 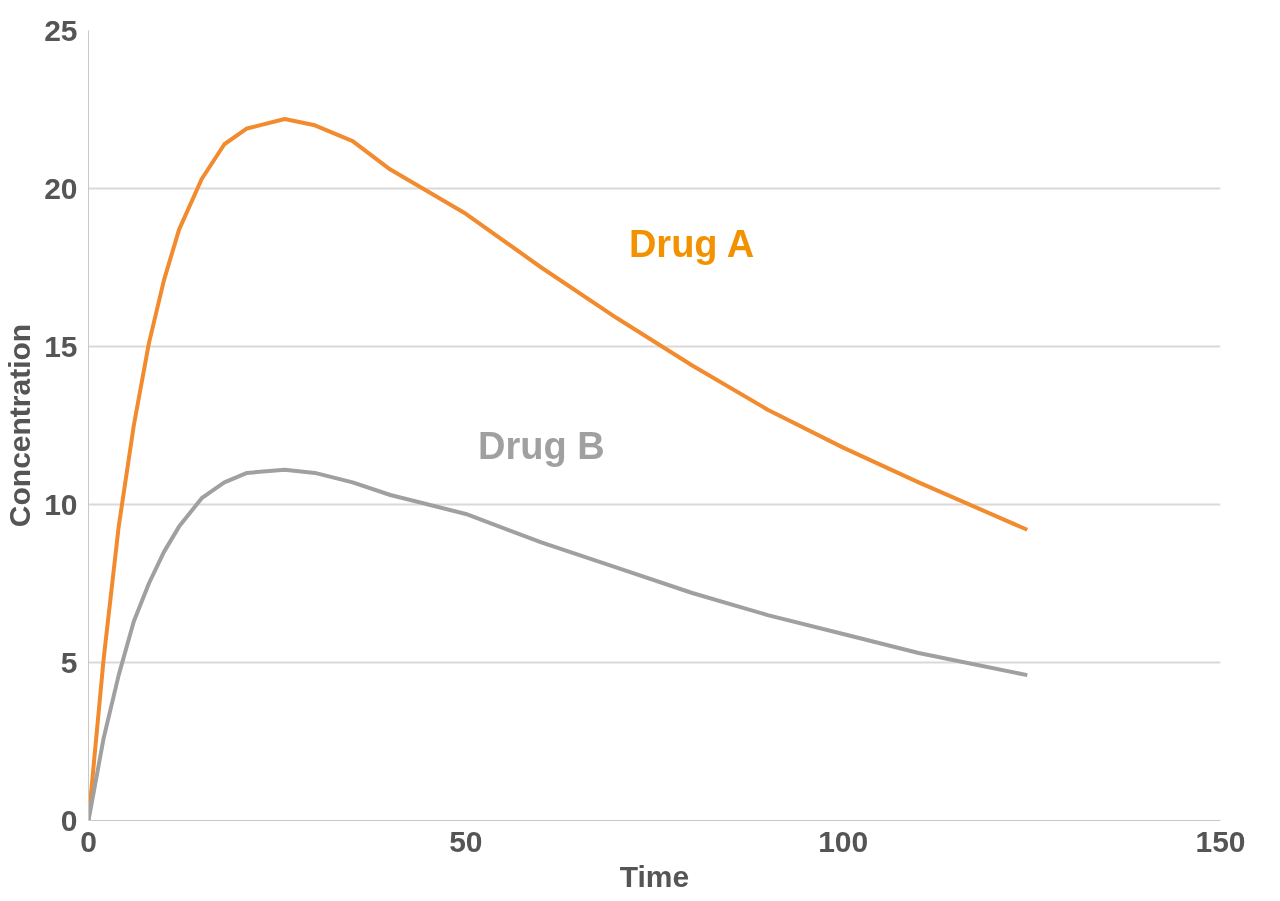 What do you see at coordinates (541, 446) in the screenshot?
I see `series-label: Drug B` at bounding box center [541, 446].